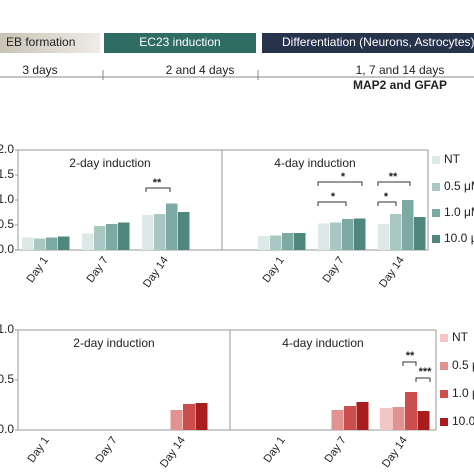 Image resolution: width=474 pixels, height=474 pixels. What do you see at coordinates (40, 42) in the screenshot?
I see `stage-label: EB formation` at bounding box center [40, 42].